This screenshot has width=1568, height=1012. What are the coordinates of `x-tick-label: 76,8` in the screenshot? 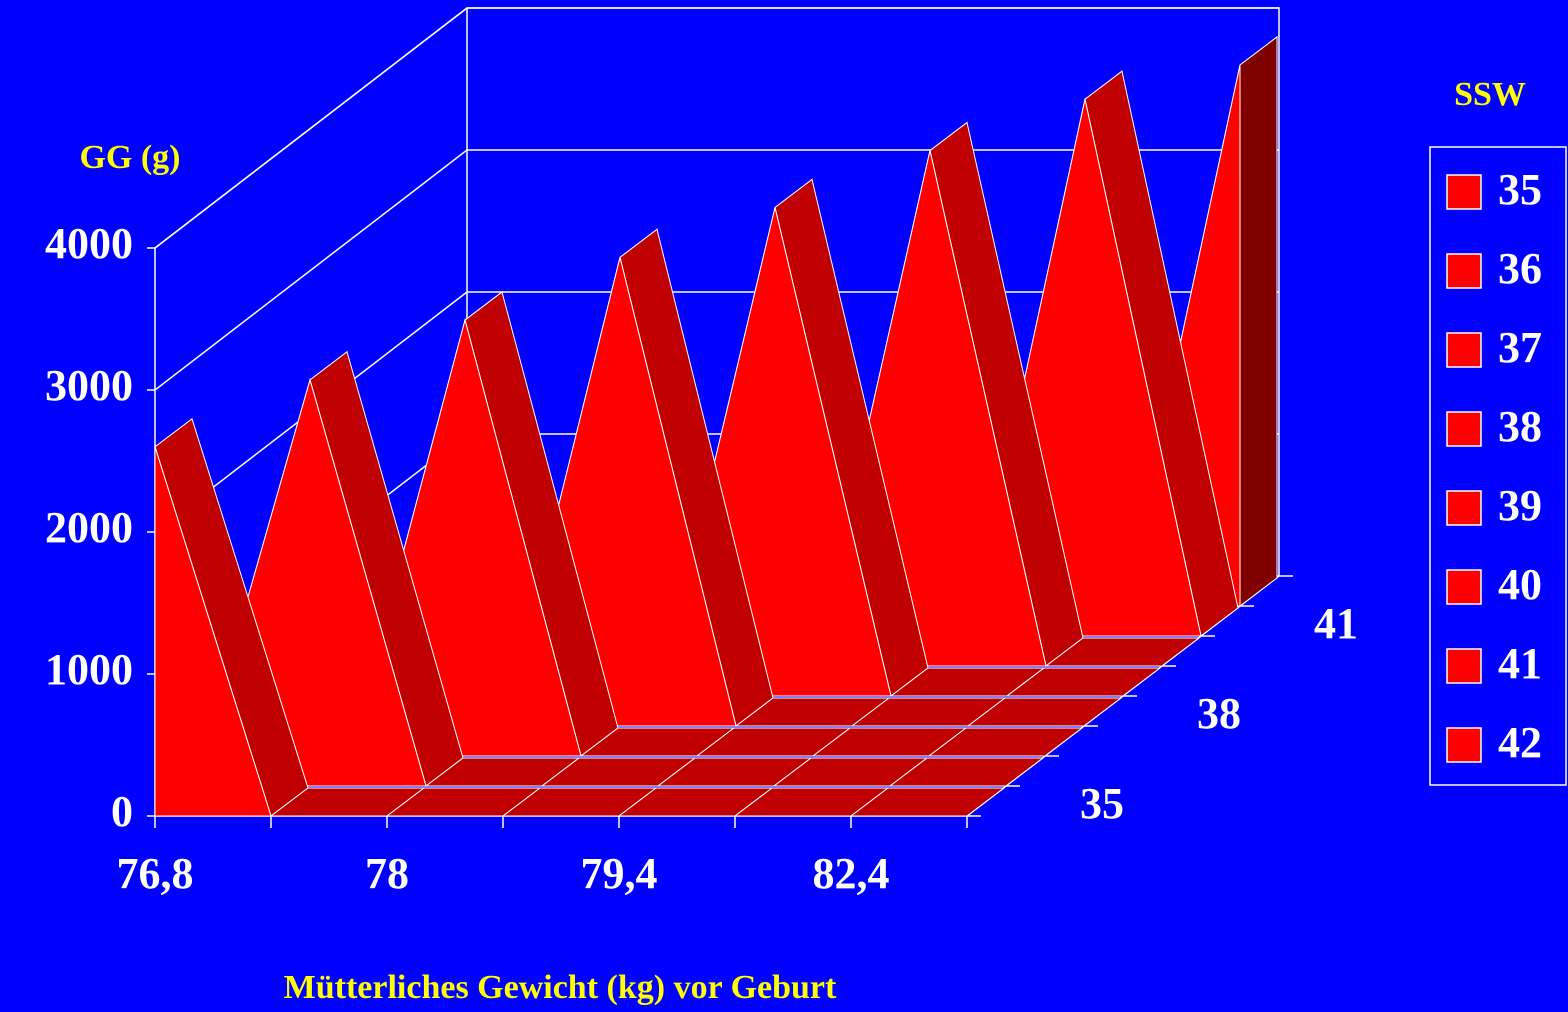 It's located at (155, 873).